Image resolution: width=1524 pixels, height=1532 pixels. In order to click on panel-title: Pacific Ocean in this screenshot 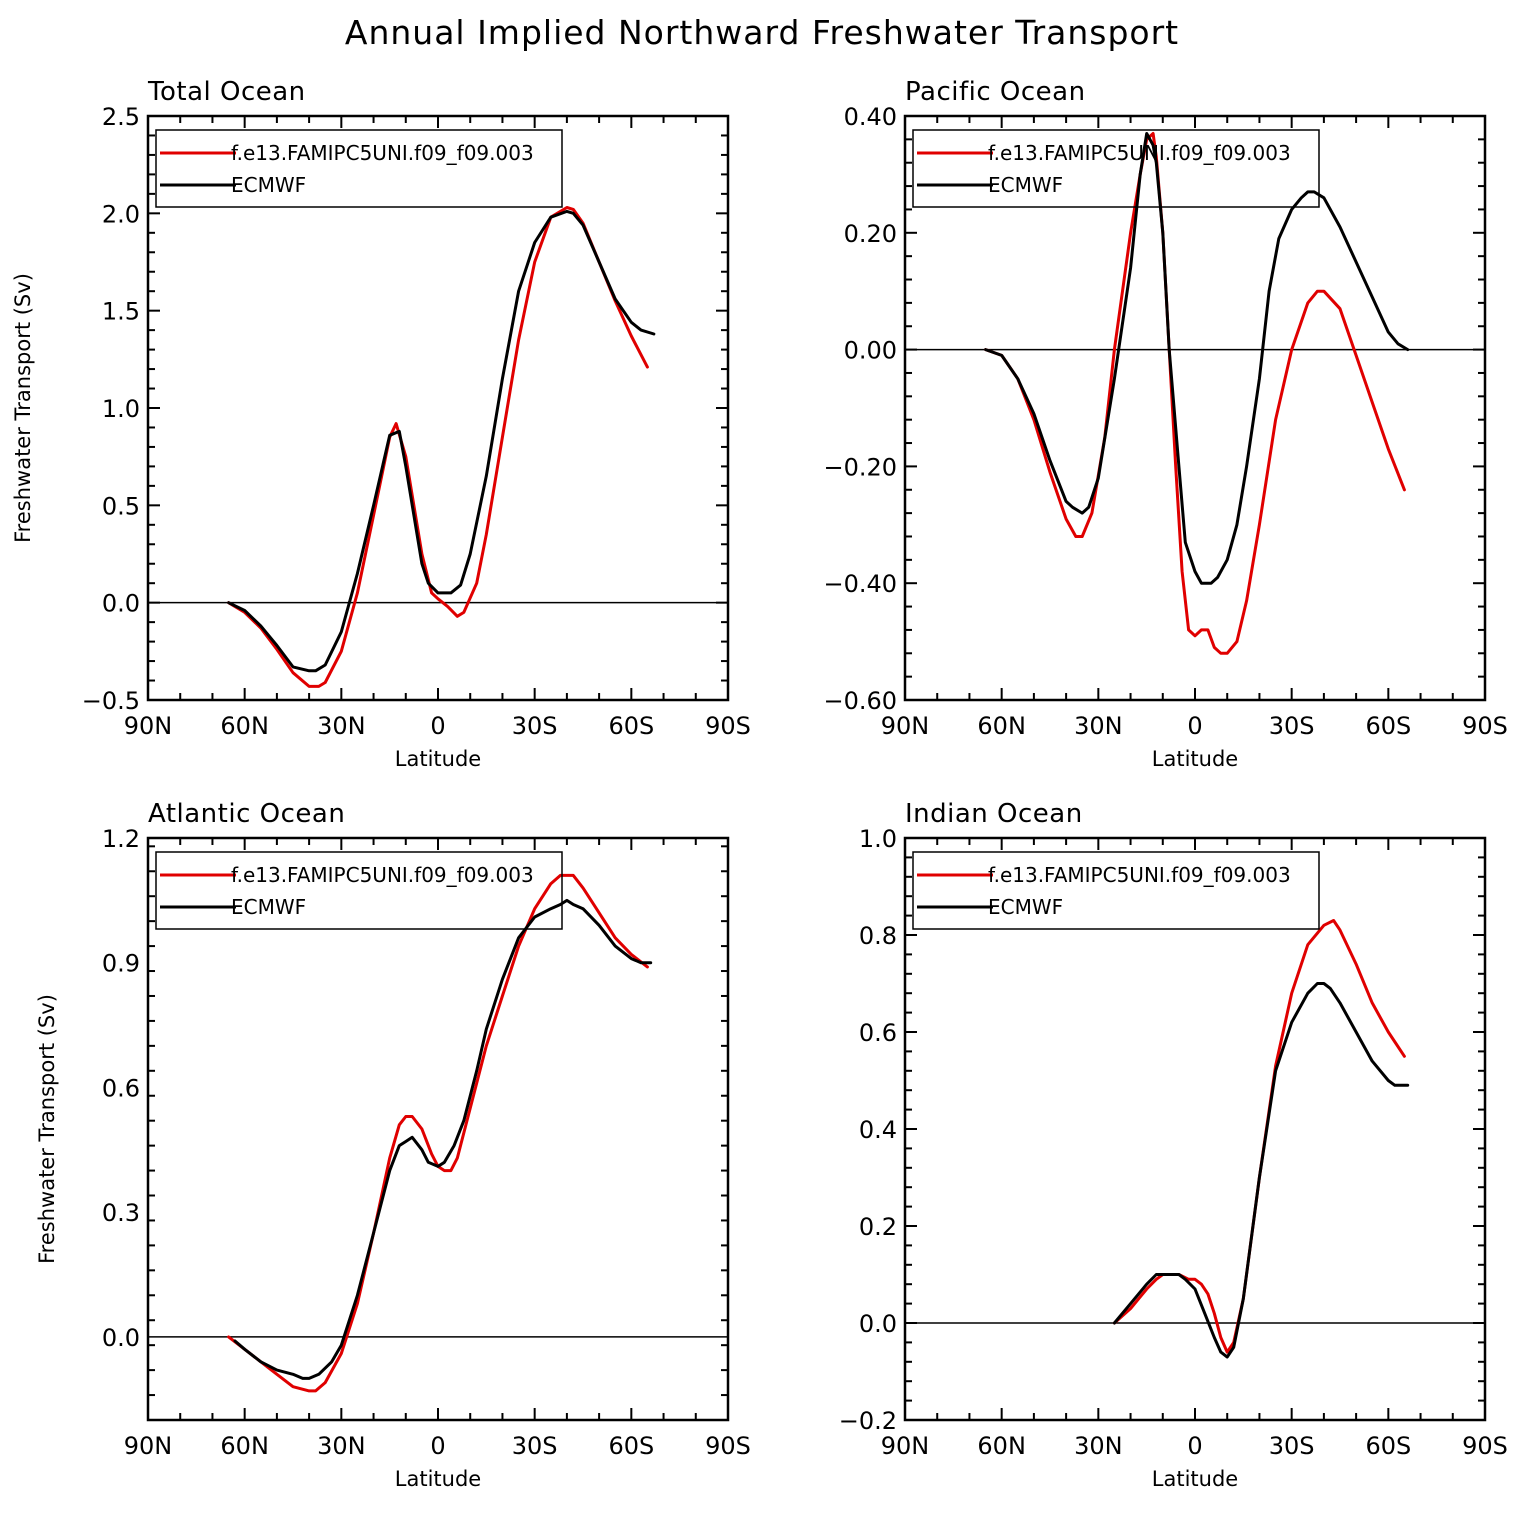, I will do `click(995, 92)`.